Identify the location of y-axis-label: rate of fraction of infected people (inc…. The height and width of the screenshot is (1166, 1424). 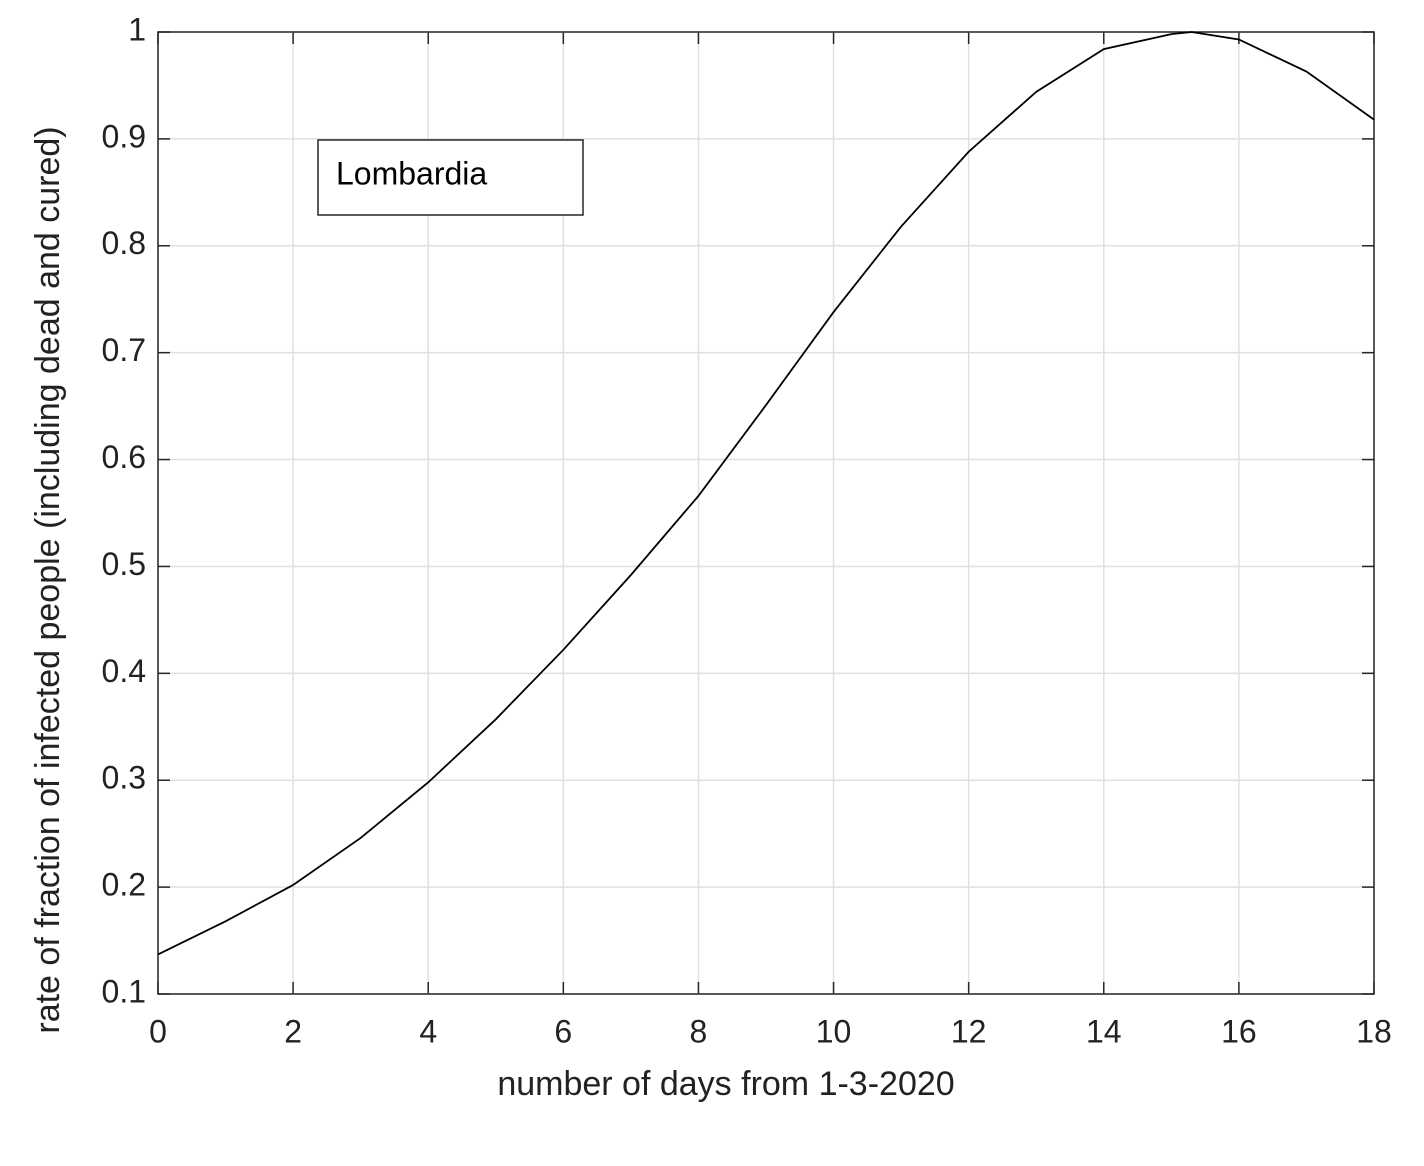
(48, 579).